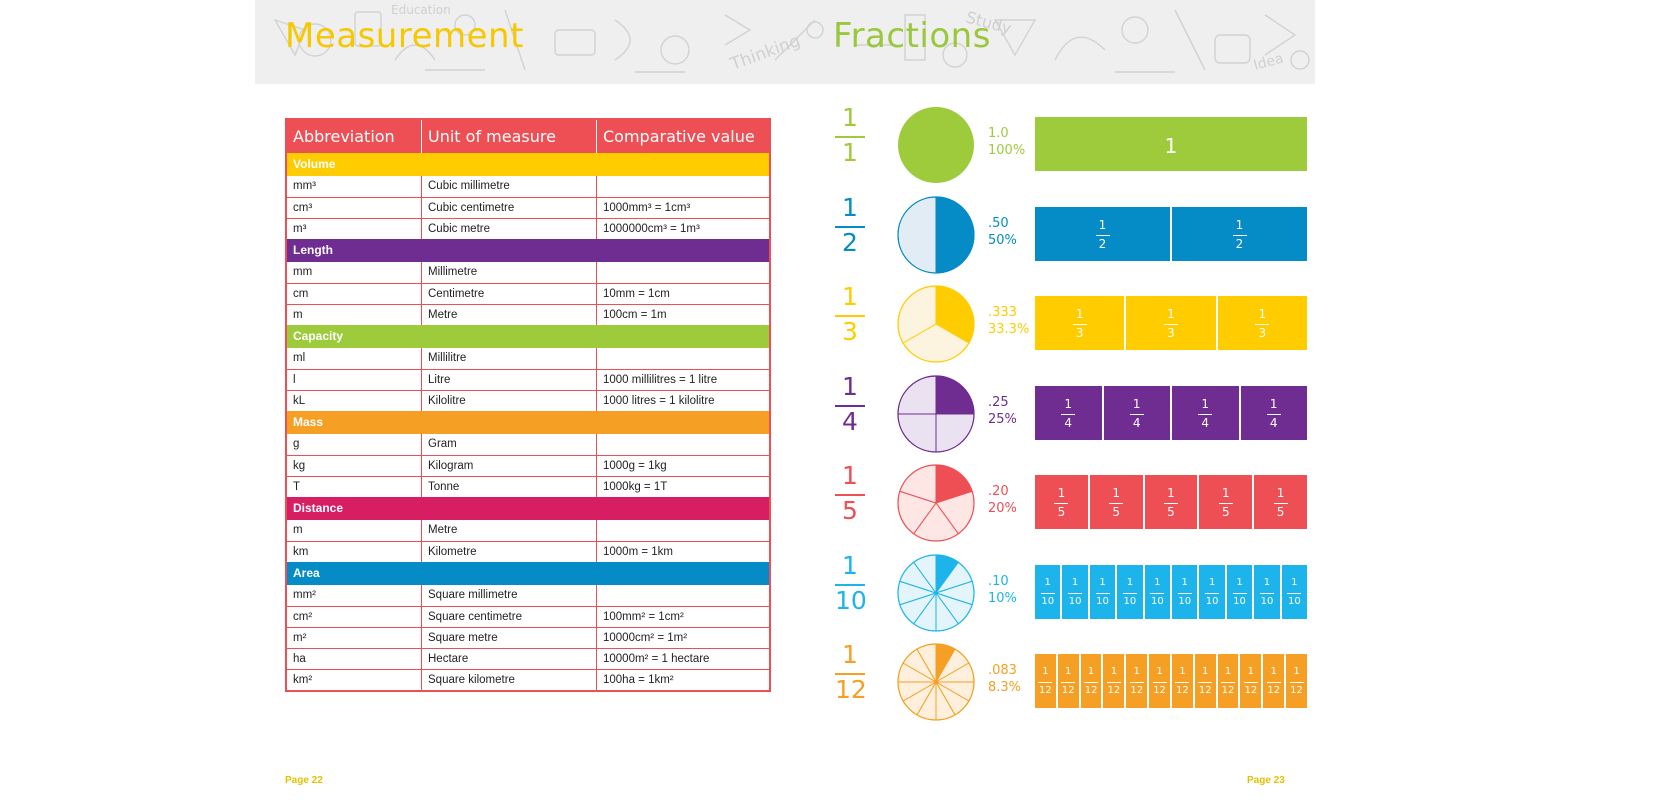 The height and width of the screenshot is (800, 1680). I want to click on fraction-decimal: .10, so click(998, 581).